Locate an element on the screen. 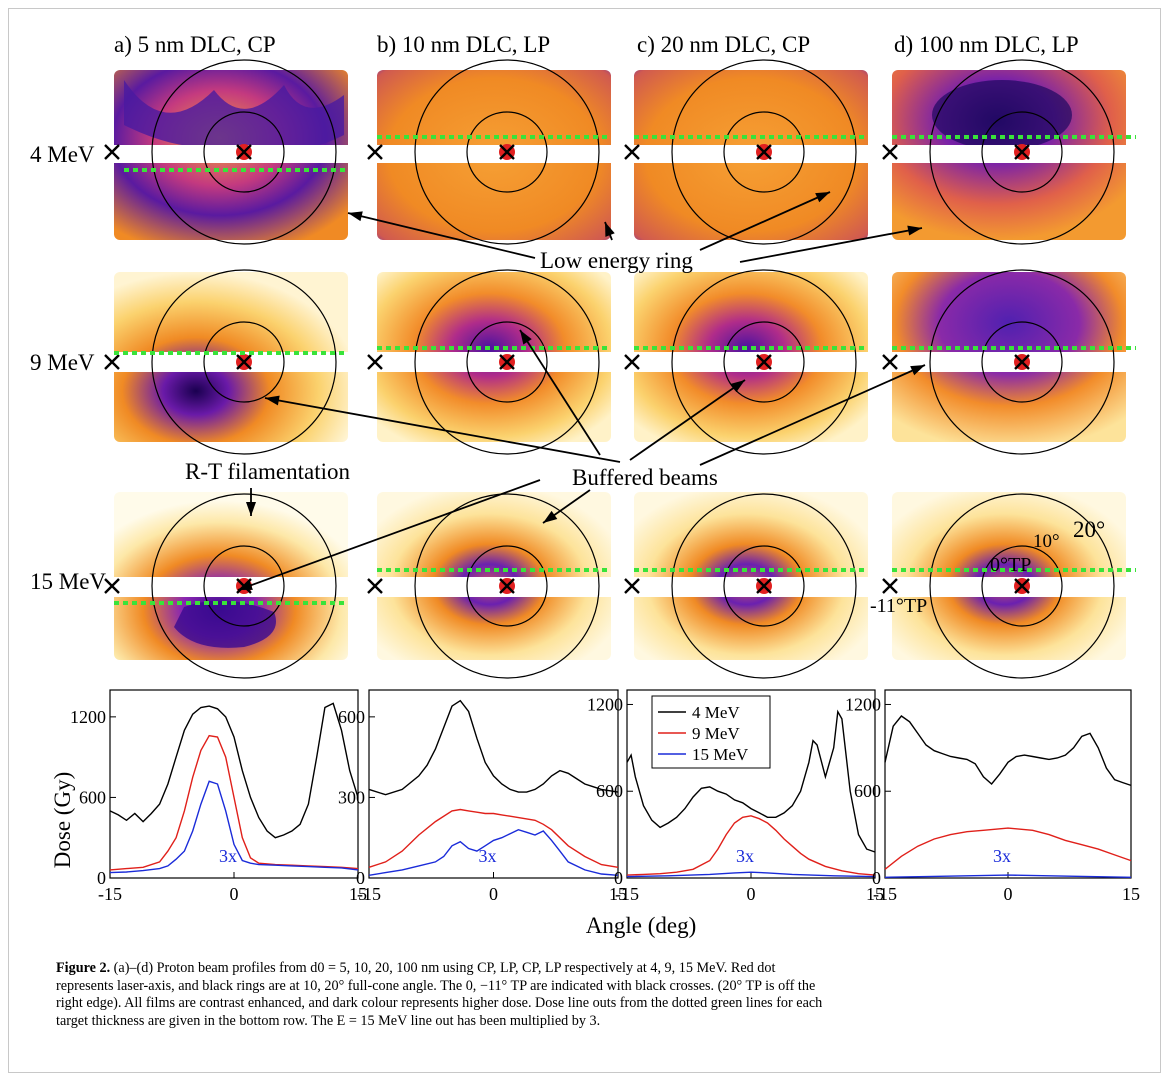 This screenshot has height=1081, width=1171. legend-box is located at coordinates (711, 732).